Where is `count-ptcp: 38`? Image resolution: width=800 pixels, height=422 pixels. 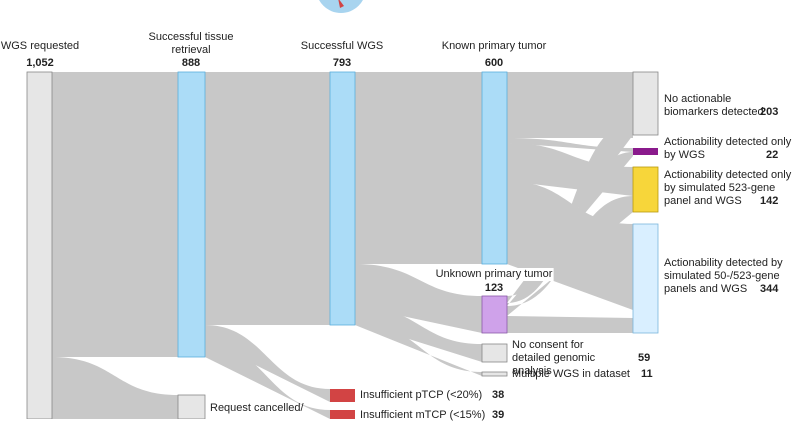
count-ptcp: 38 is located at coordinates (498, 395).